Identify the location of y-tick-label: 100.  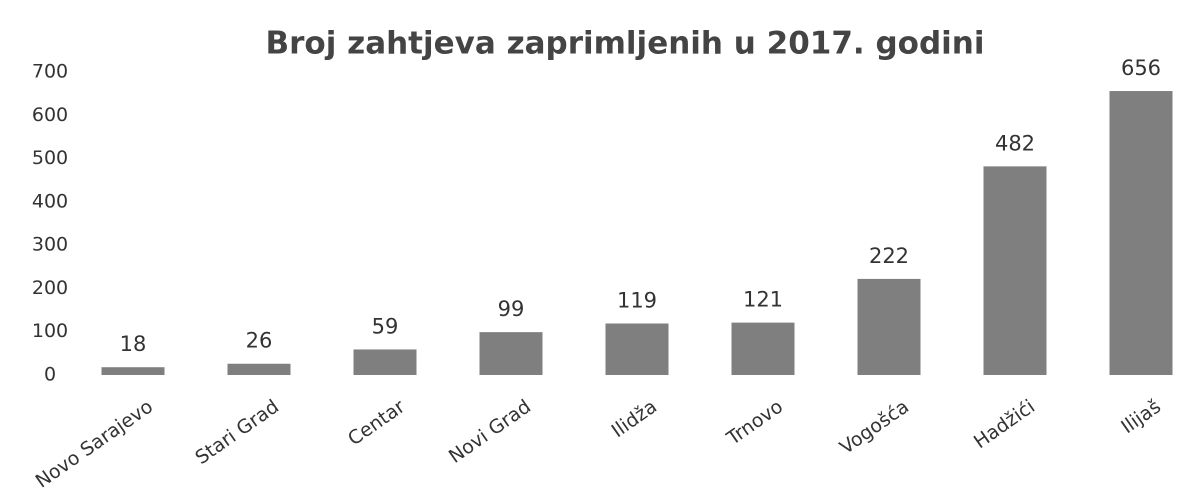
(50, 331).